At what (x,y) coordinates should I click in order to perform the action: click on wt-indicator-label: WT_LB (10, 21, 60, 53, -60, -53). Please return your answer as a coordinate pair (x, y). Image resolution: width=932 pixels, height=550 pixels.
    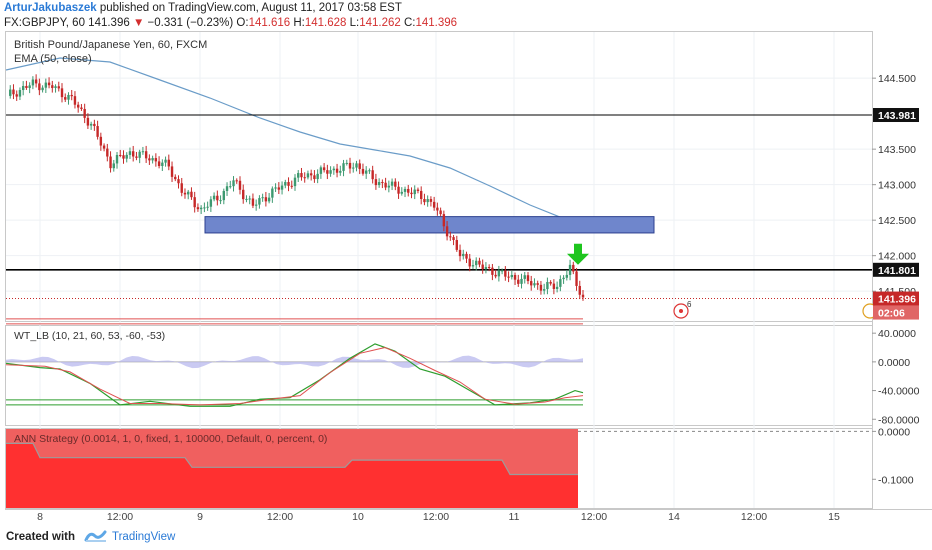
    Looking at the image, I should click on (89, 336).